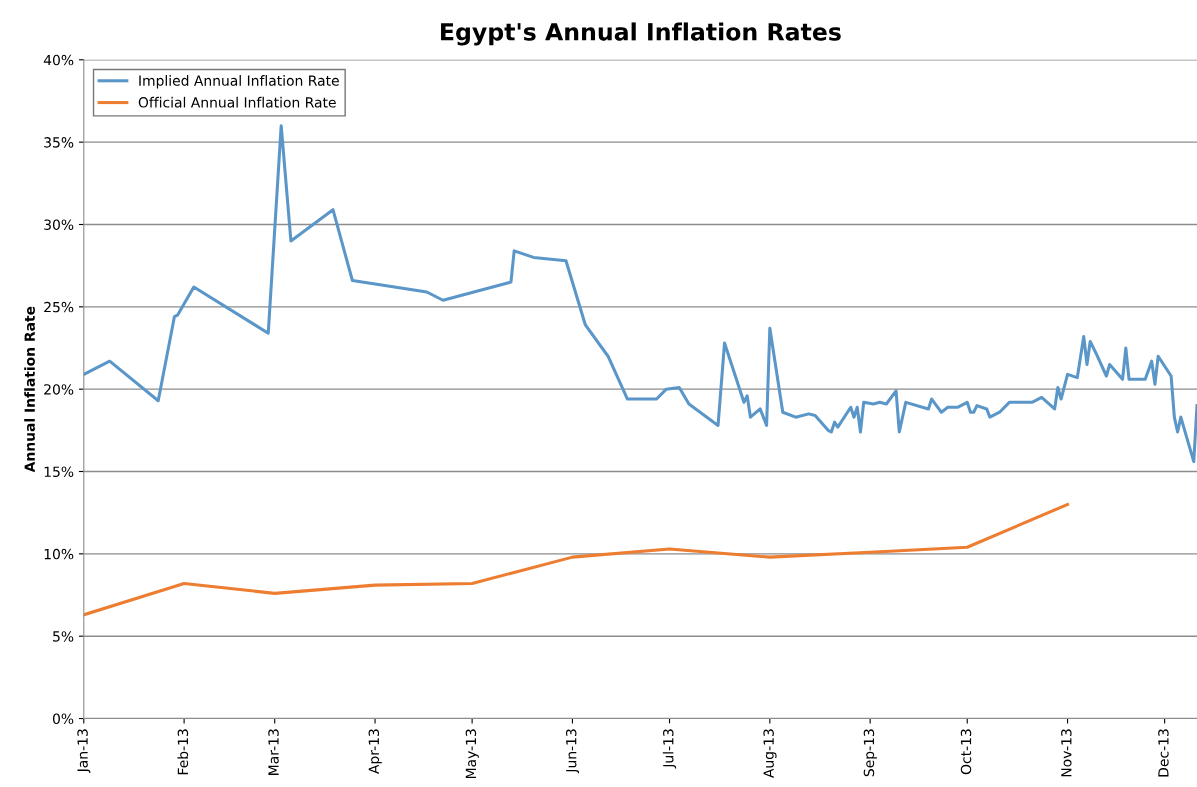 This screenshot has height=787, width=1197. I want to click on y-tick-label: 5%, so click(63, 636).